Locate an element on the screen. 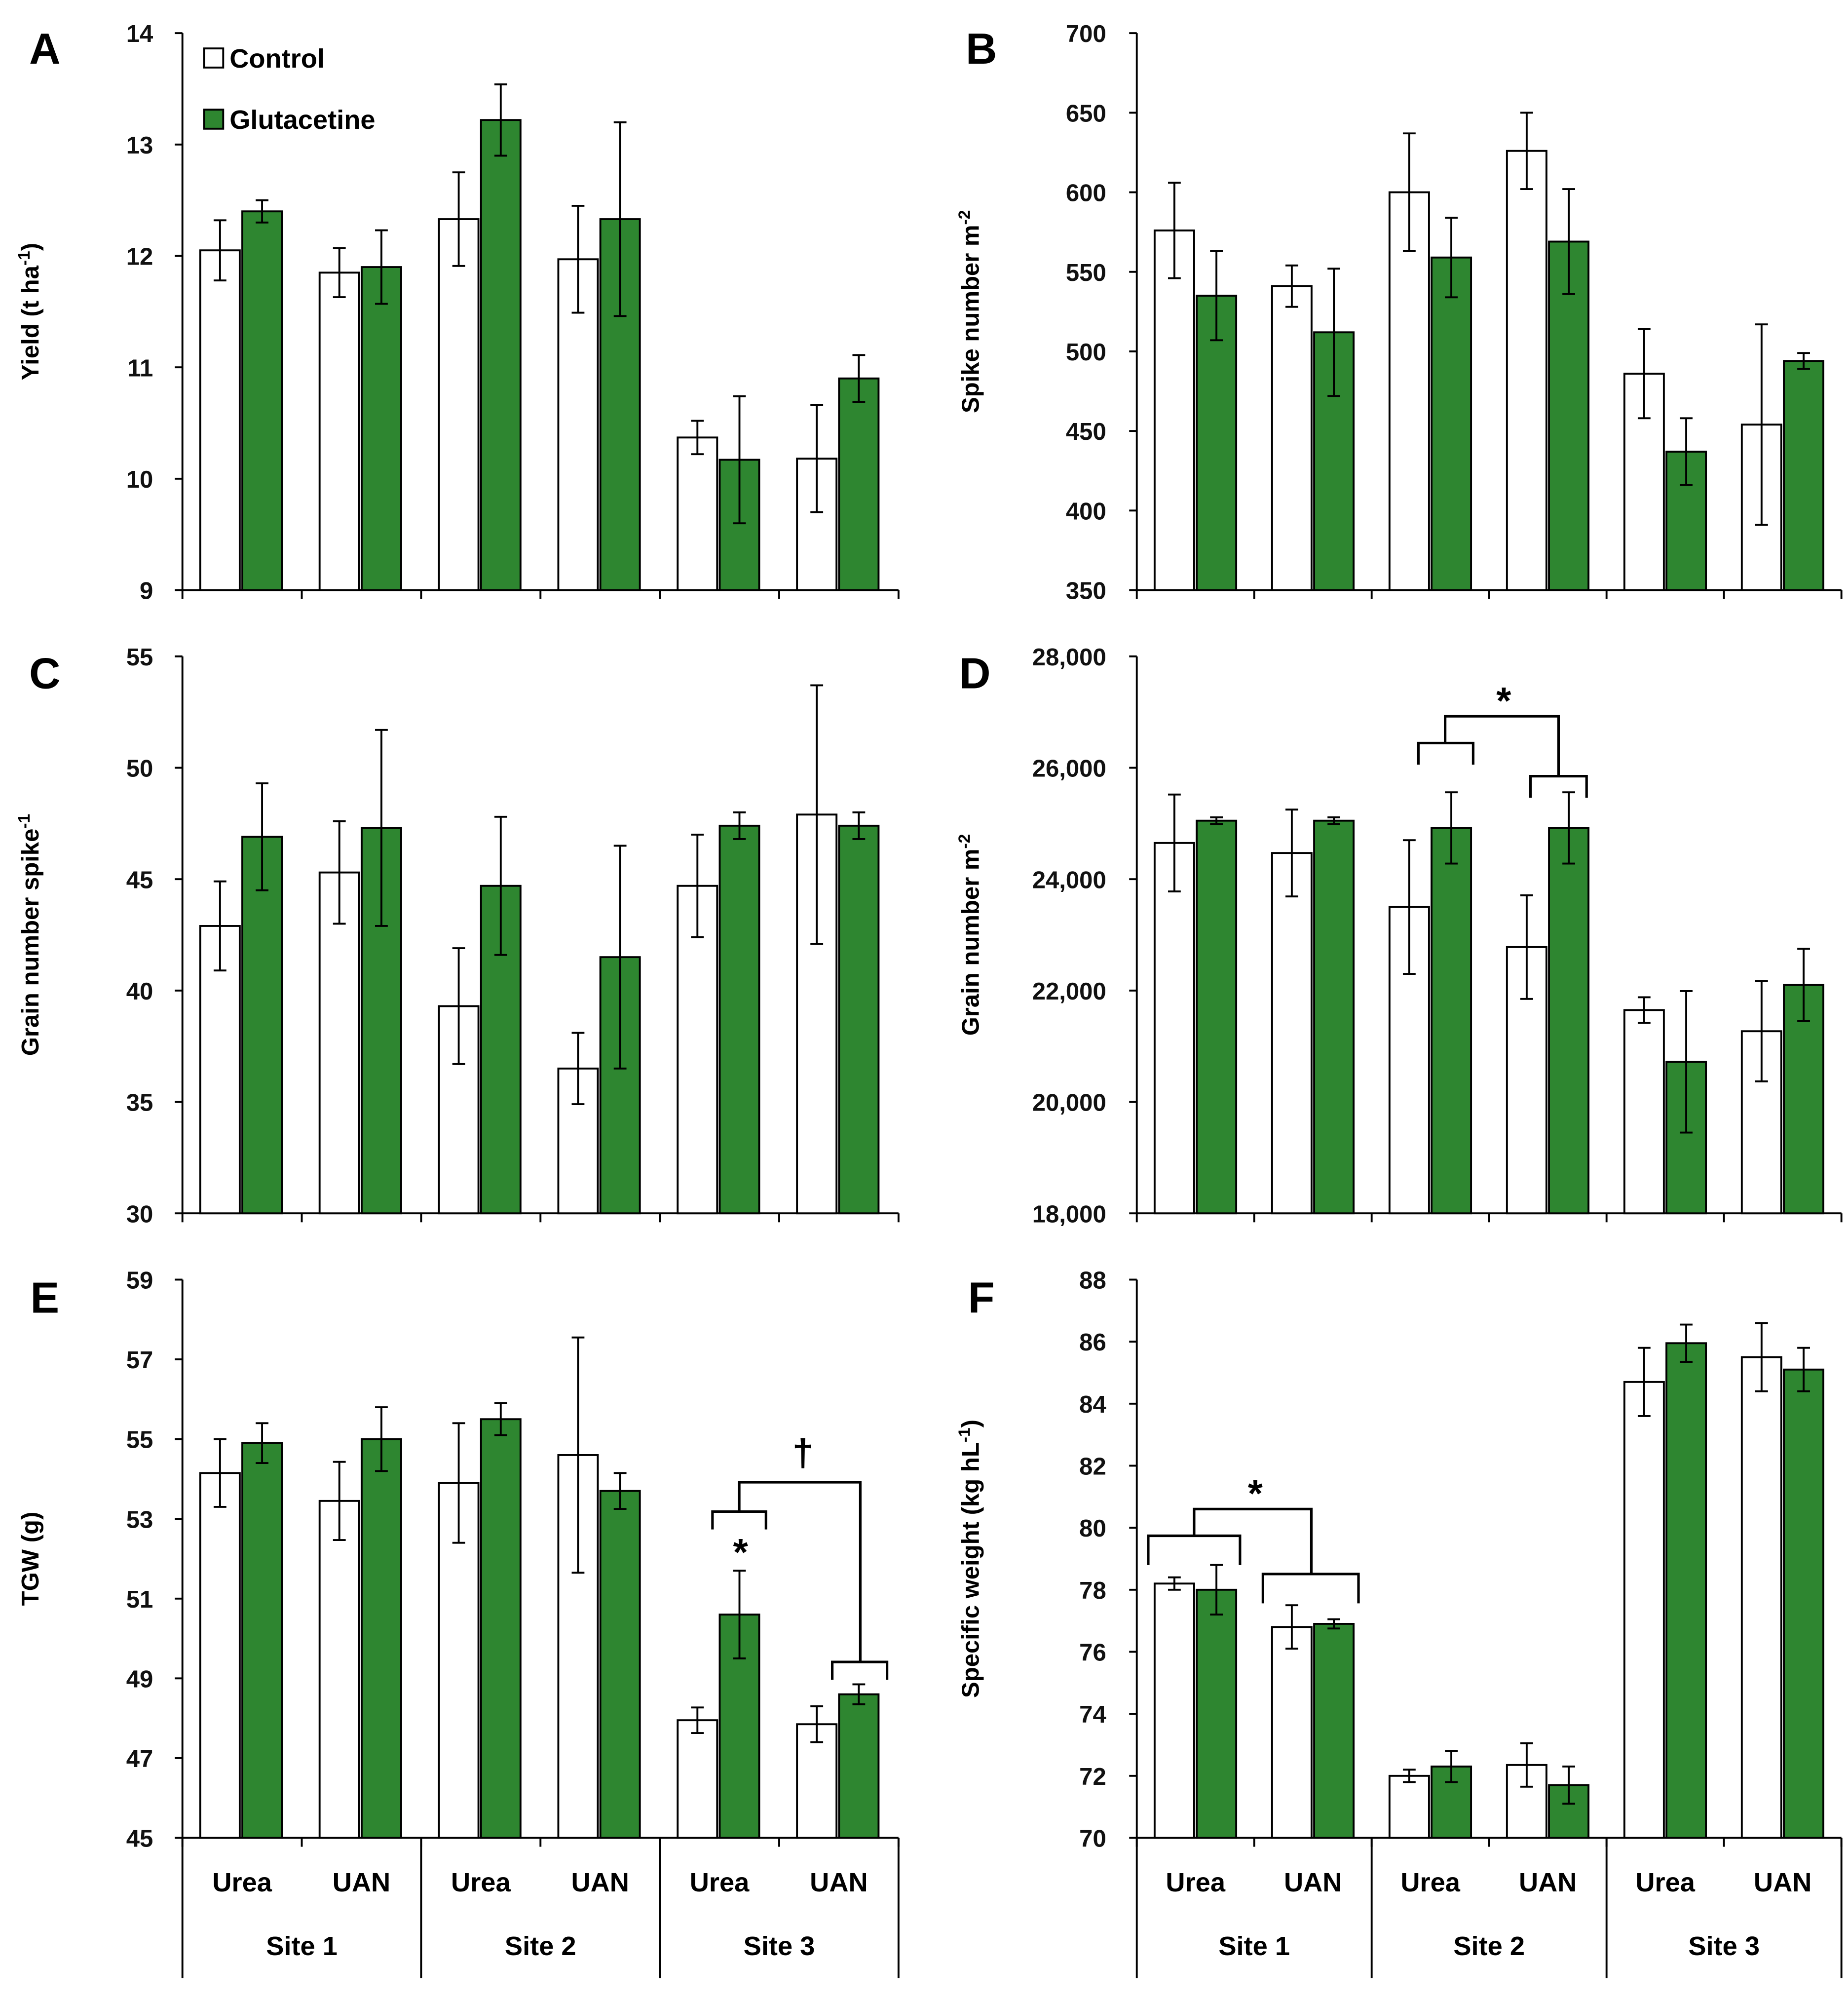  y-axis-label-text: TGW (g) is located at coordinates (30, 1559).